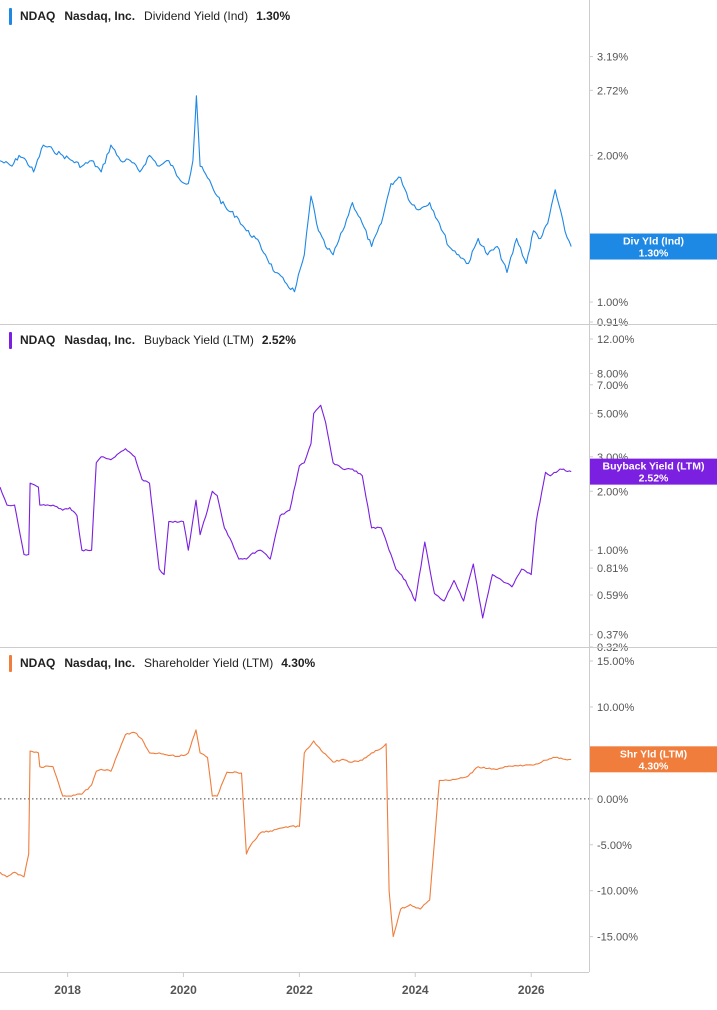 The height and width of the screenshot is (1010, 717). What do you see at coordinates (196, 16) in the screenshot?
I see `title-metric: Dividend Yield (Ind)` at bounding box center [196, 16].